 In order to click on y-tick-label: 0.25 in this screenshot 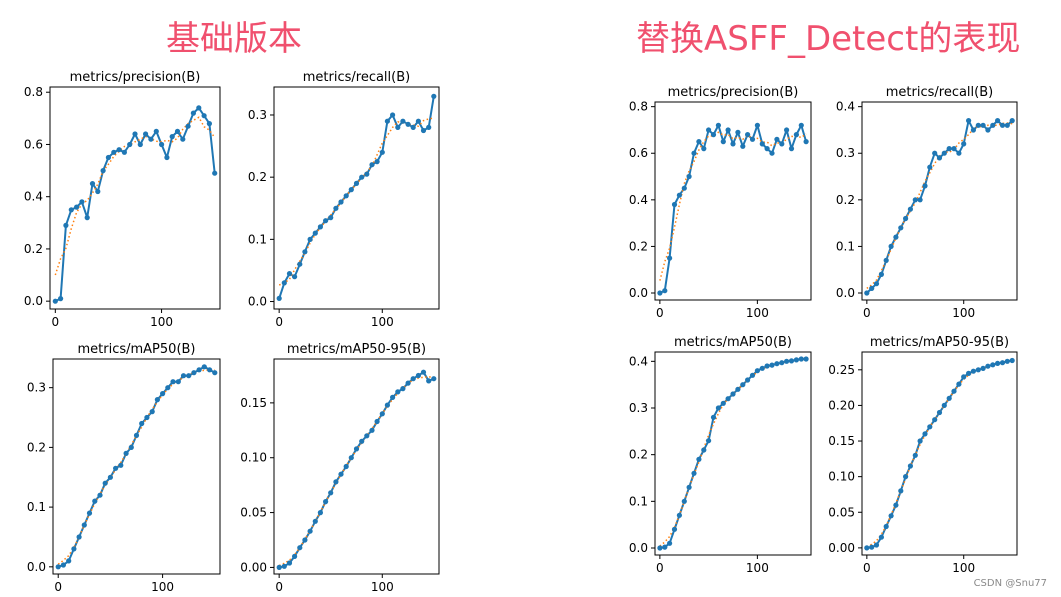, I will do `click(841, 370)`.